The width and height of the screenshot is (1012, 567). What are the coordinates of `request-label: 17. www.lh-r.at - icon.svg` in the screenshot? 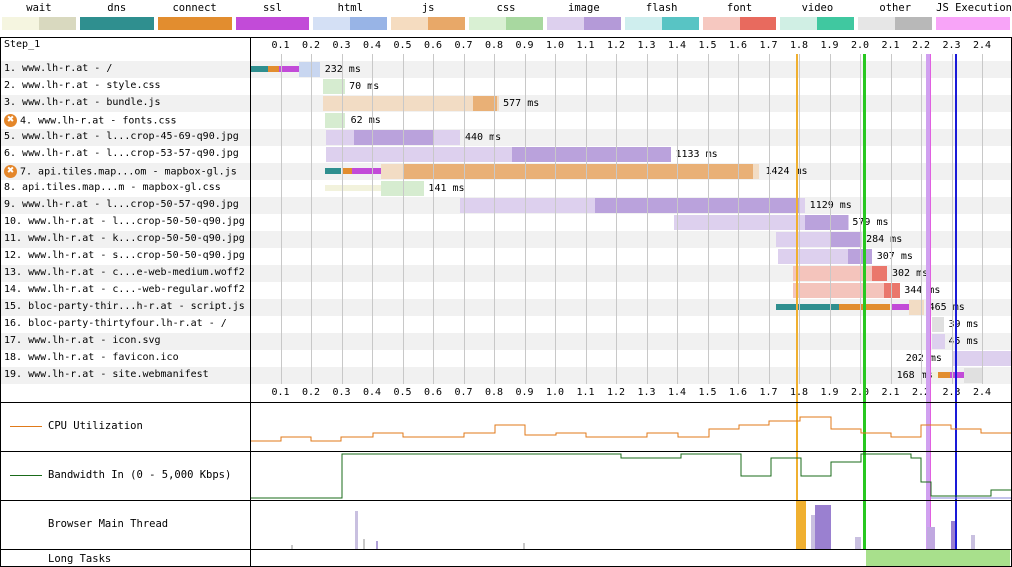 It's located at (127, 340).